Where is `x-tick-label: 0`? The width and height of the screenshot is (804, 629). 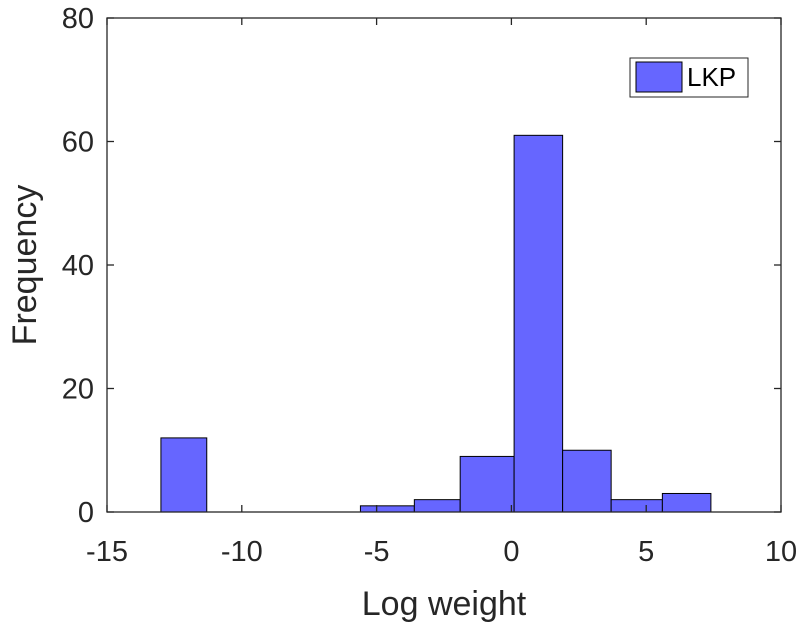 x-tick-label: 0 is located at coordinates (511, 552).